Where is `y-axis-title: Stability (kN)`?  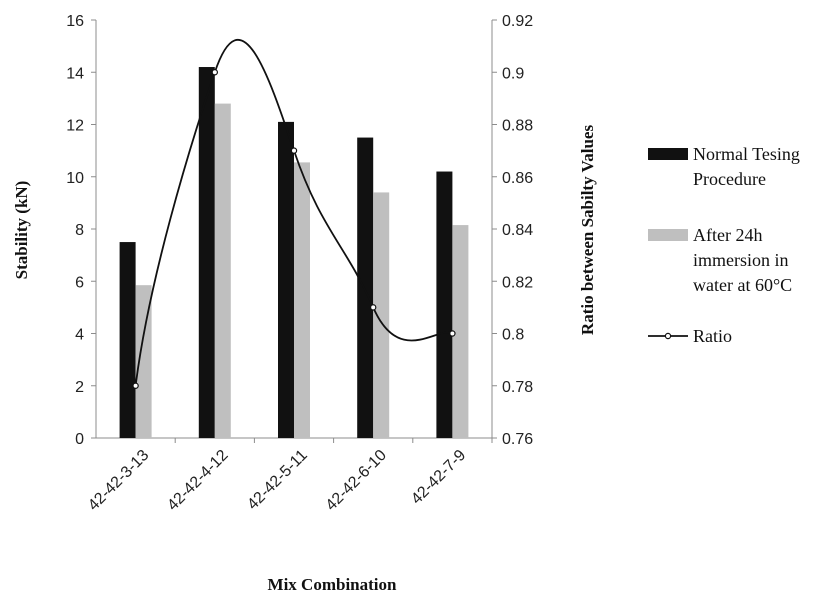
y-axis-title: Stability (kN) is located at coordinates (21, 230).